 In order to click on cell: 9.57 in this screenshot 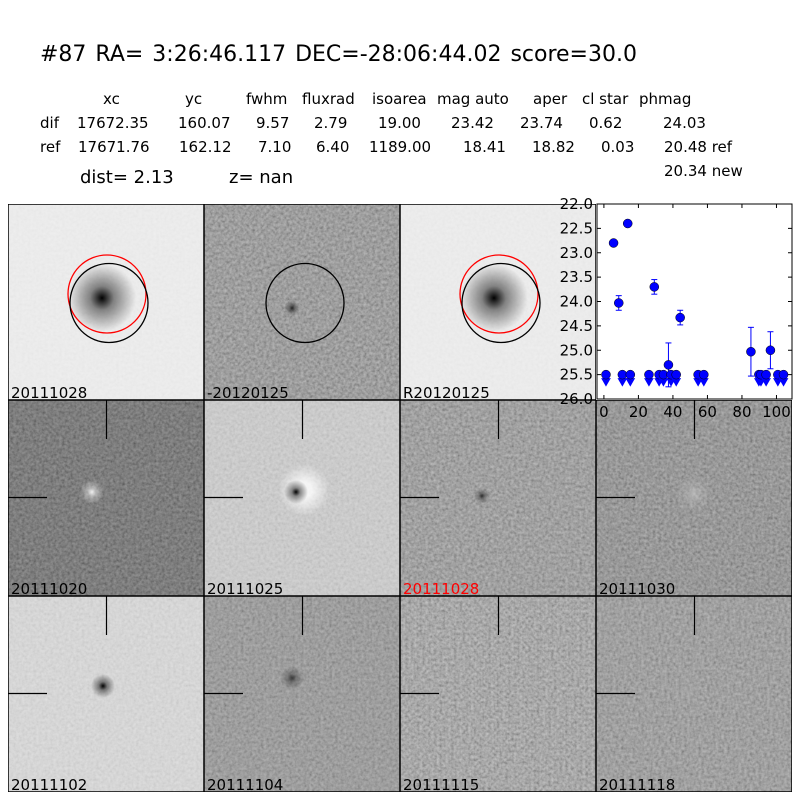, I will do `click(273, 123)`.